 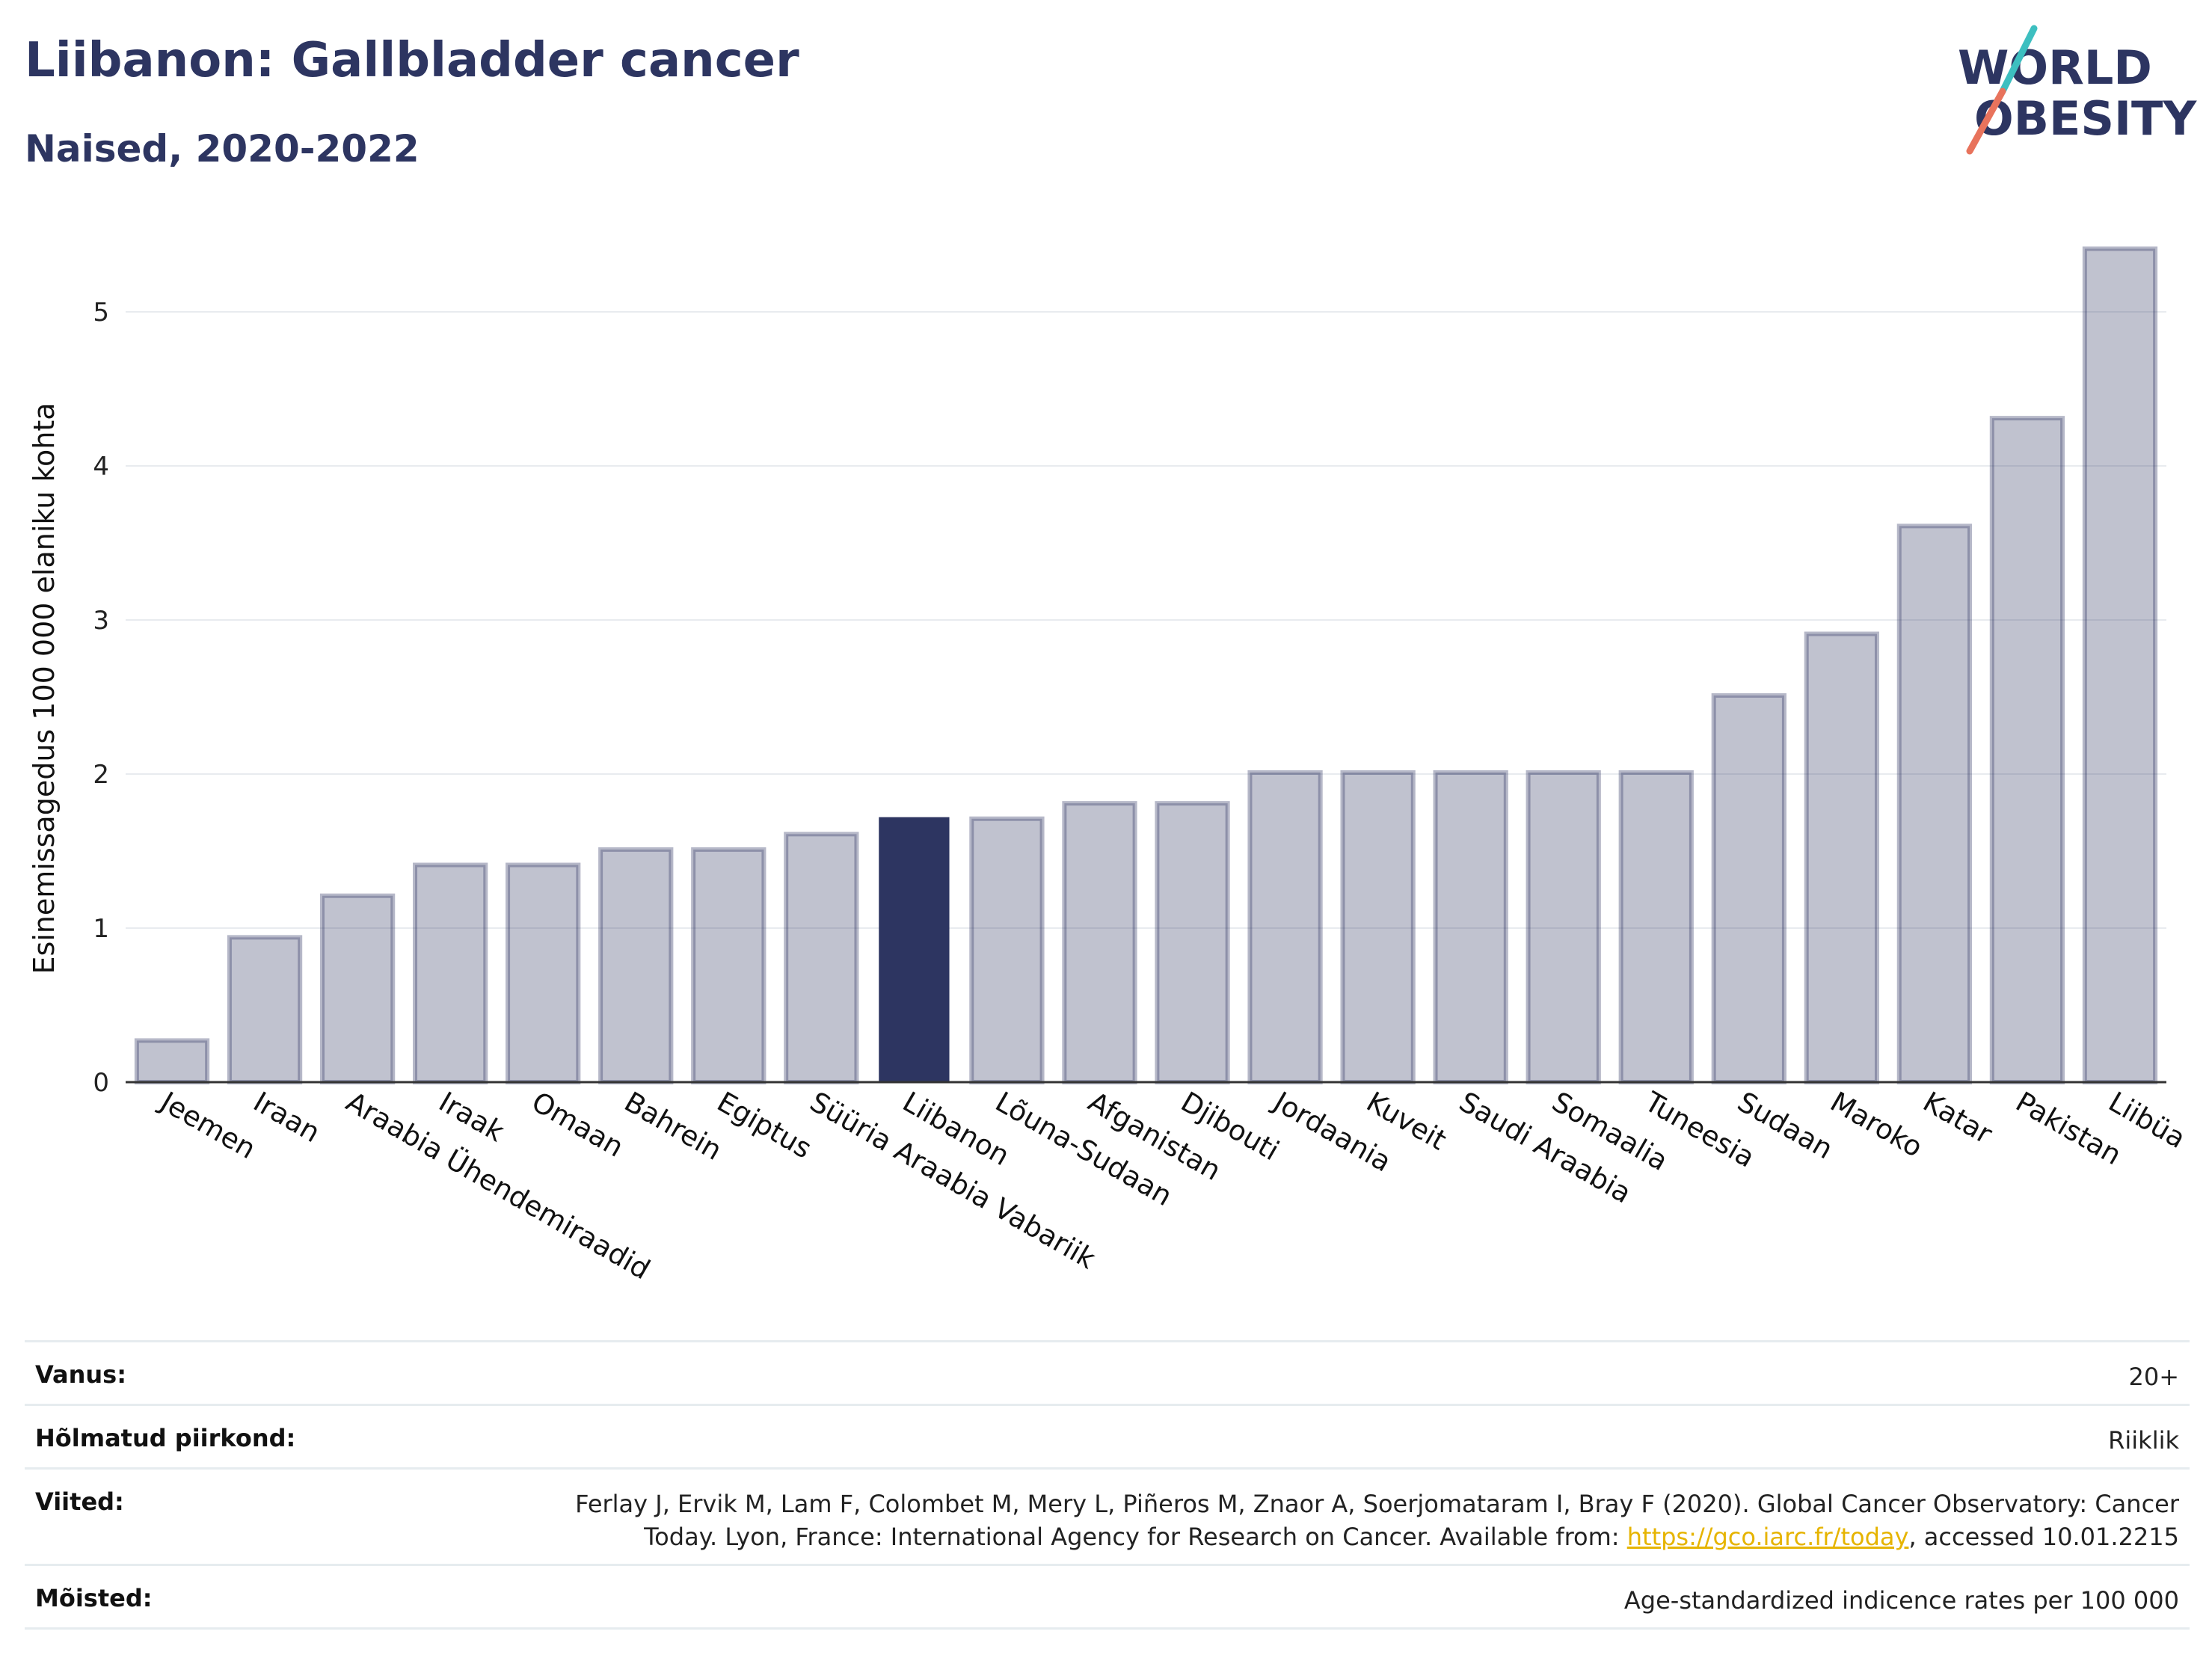 What do you see at coordinates (165, 1438) in the screenshot?
I see `info-label-region: Hõlmatud piirkond:` at bounding box center [165, 1438].